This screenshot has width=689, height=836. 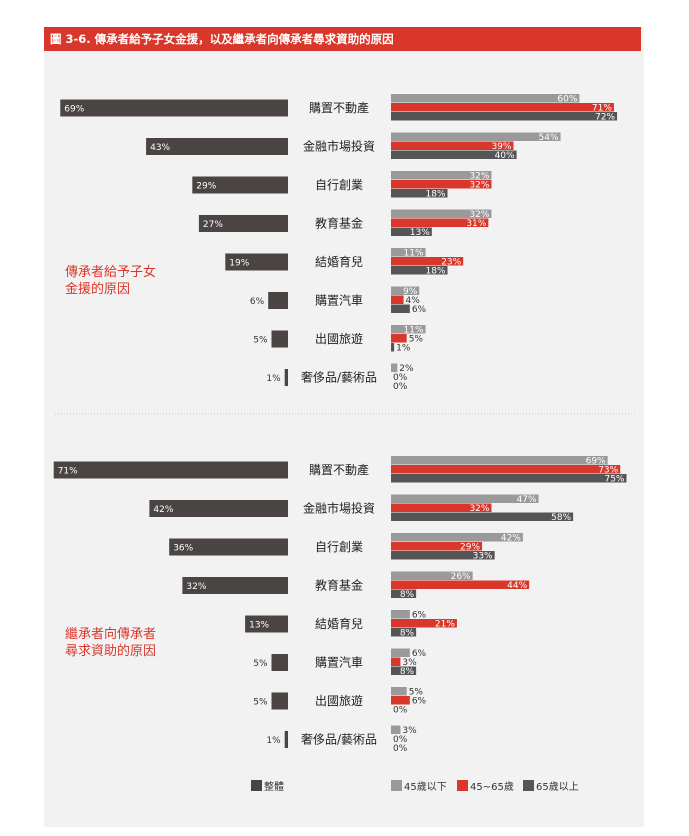 What do you see at coordinates (163, 510) in the screenshot?
I see `overall-value-label: 42%` at bounding box center [163, 510].